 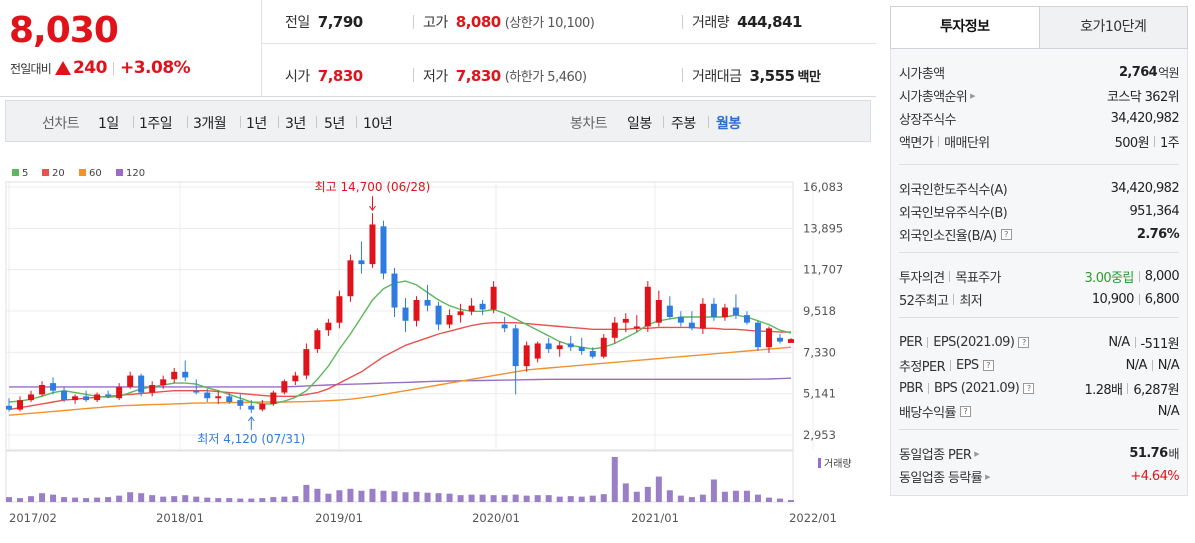 What do you see at coordinates (334, 124) in the screenshot?
I see `period-5y: 5년` at bounding box center [334, 124].